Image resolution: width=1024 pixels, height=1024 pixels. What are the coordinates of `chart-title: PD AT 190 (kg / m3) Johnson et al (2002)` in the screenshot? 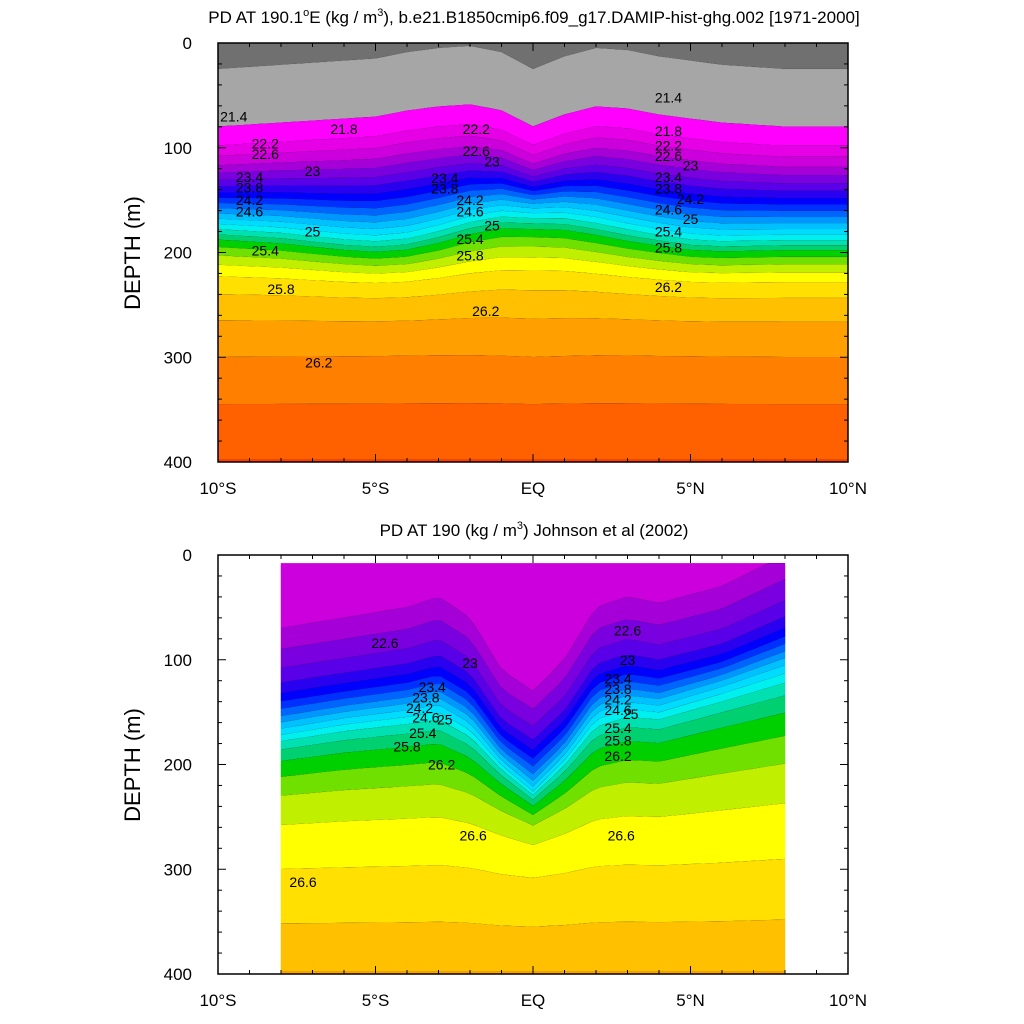 It's located at (534, 530).